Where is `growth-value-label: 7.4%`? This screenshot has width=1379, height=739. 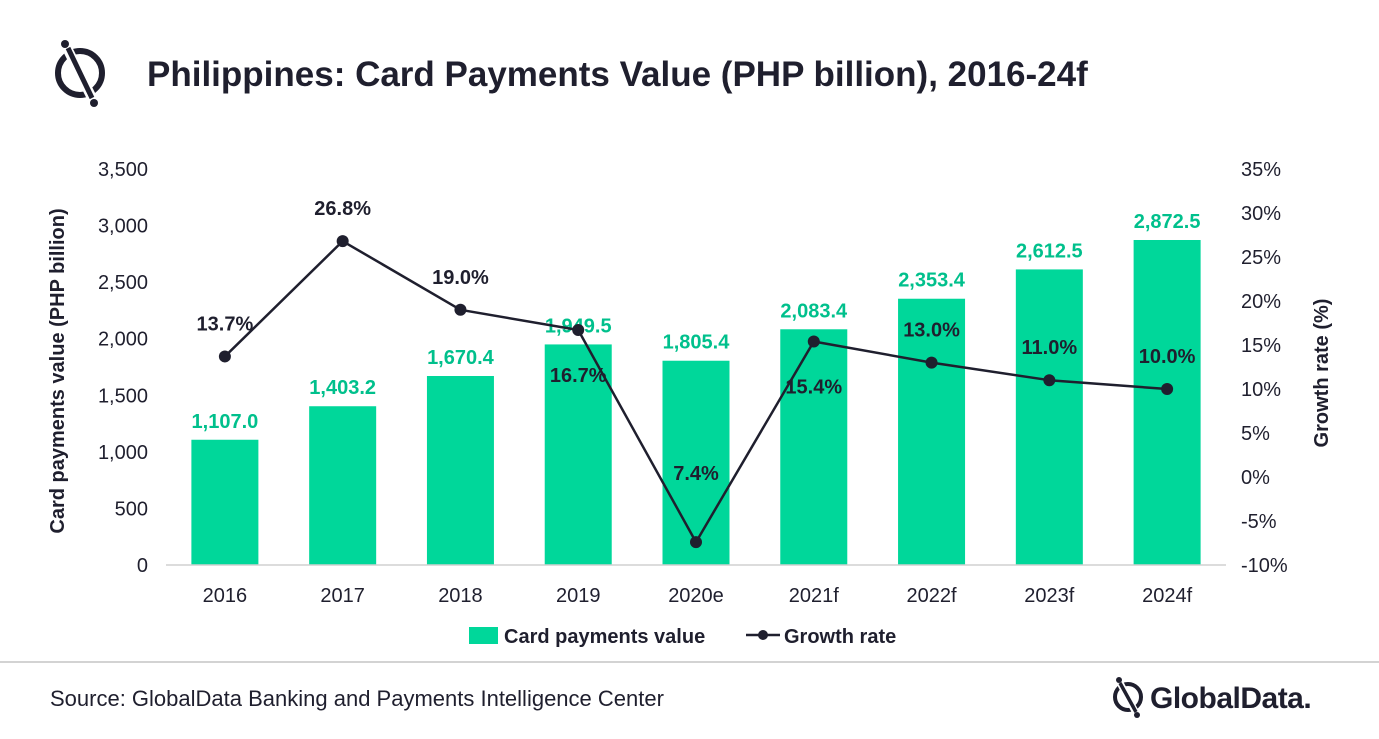
growth-value-label: 7.4% is located at coordinates (696, 474).